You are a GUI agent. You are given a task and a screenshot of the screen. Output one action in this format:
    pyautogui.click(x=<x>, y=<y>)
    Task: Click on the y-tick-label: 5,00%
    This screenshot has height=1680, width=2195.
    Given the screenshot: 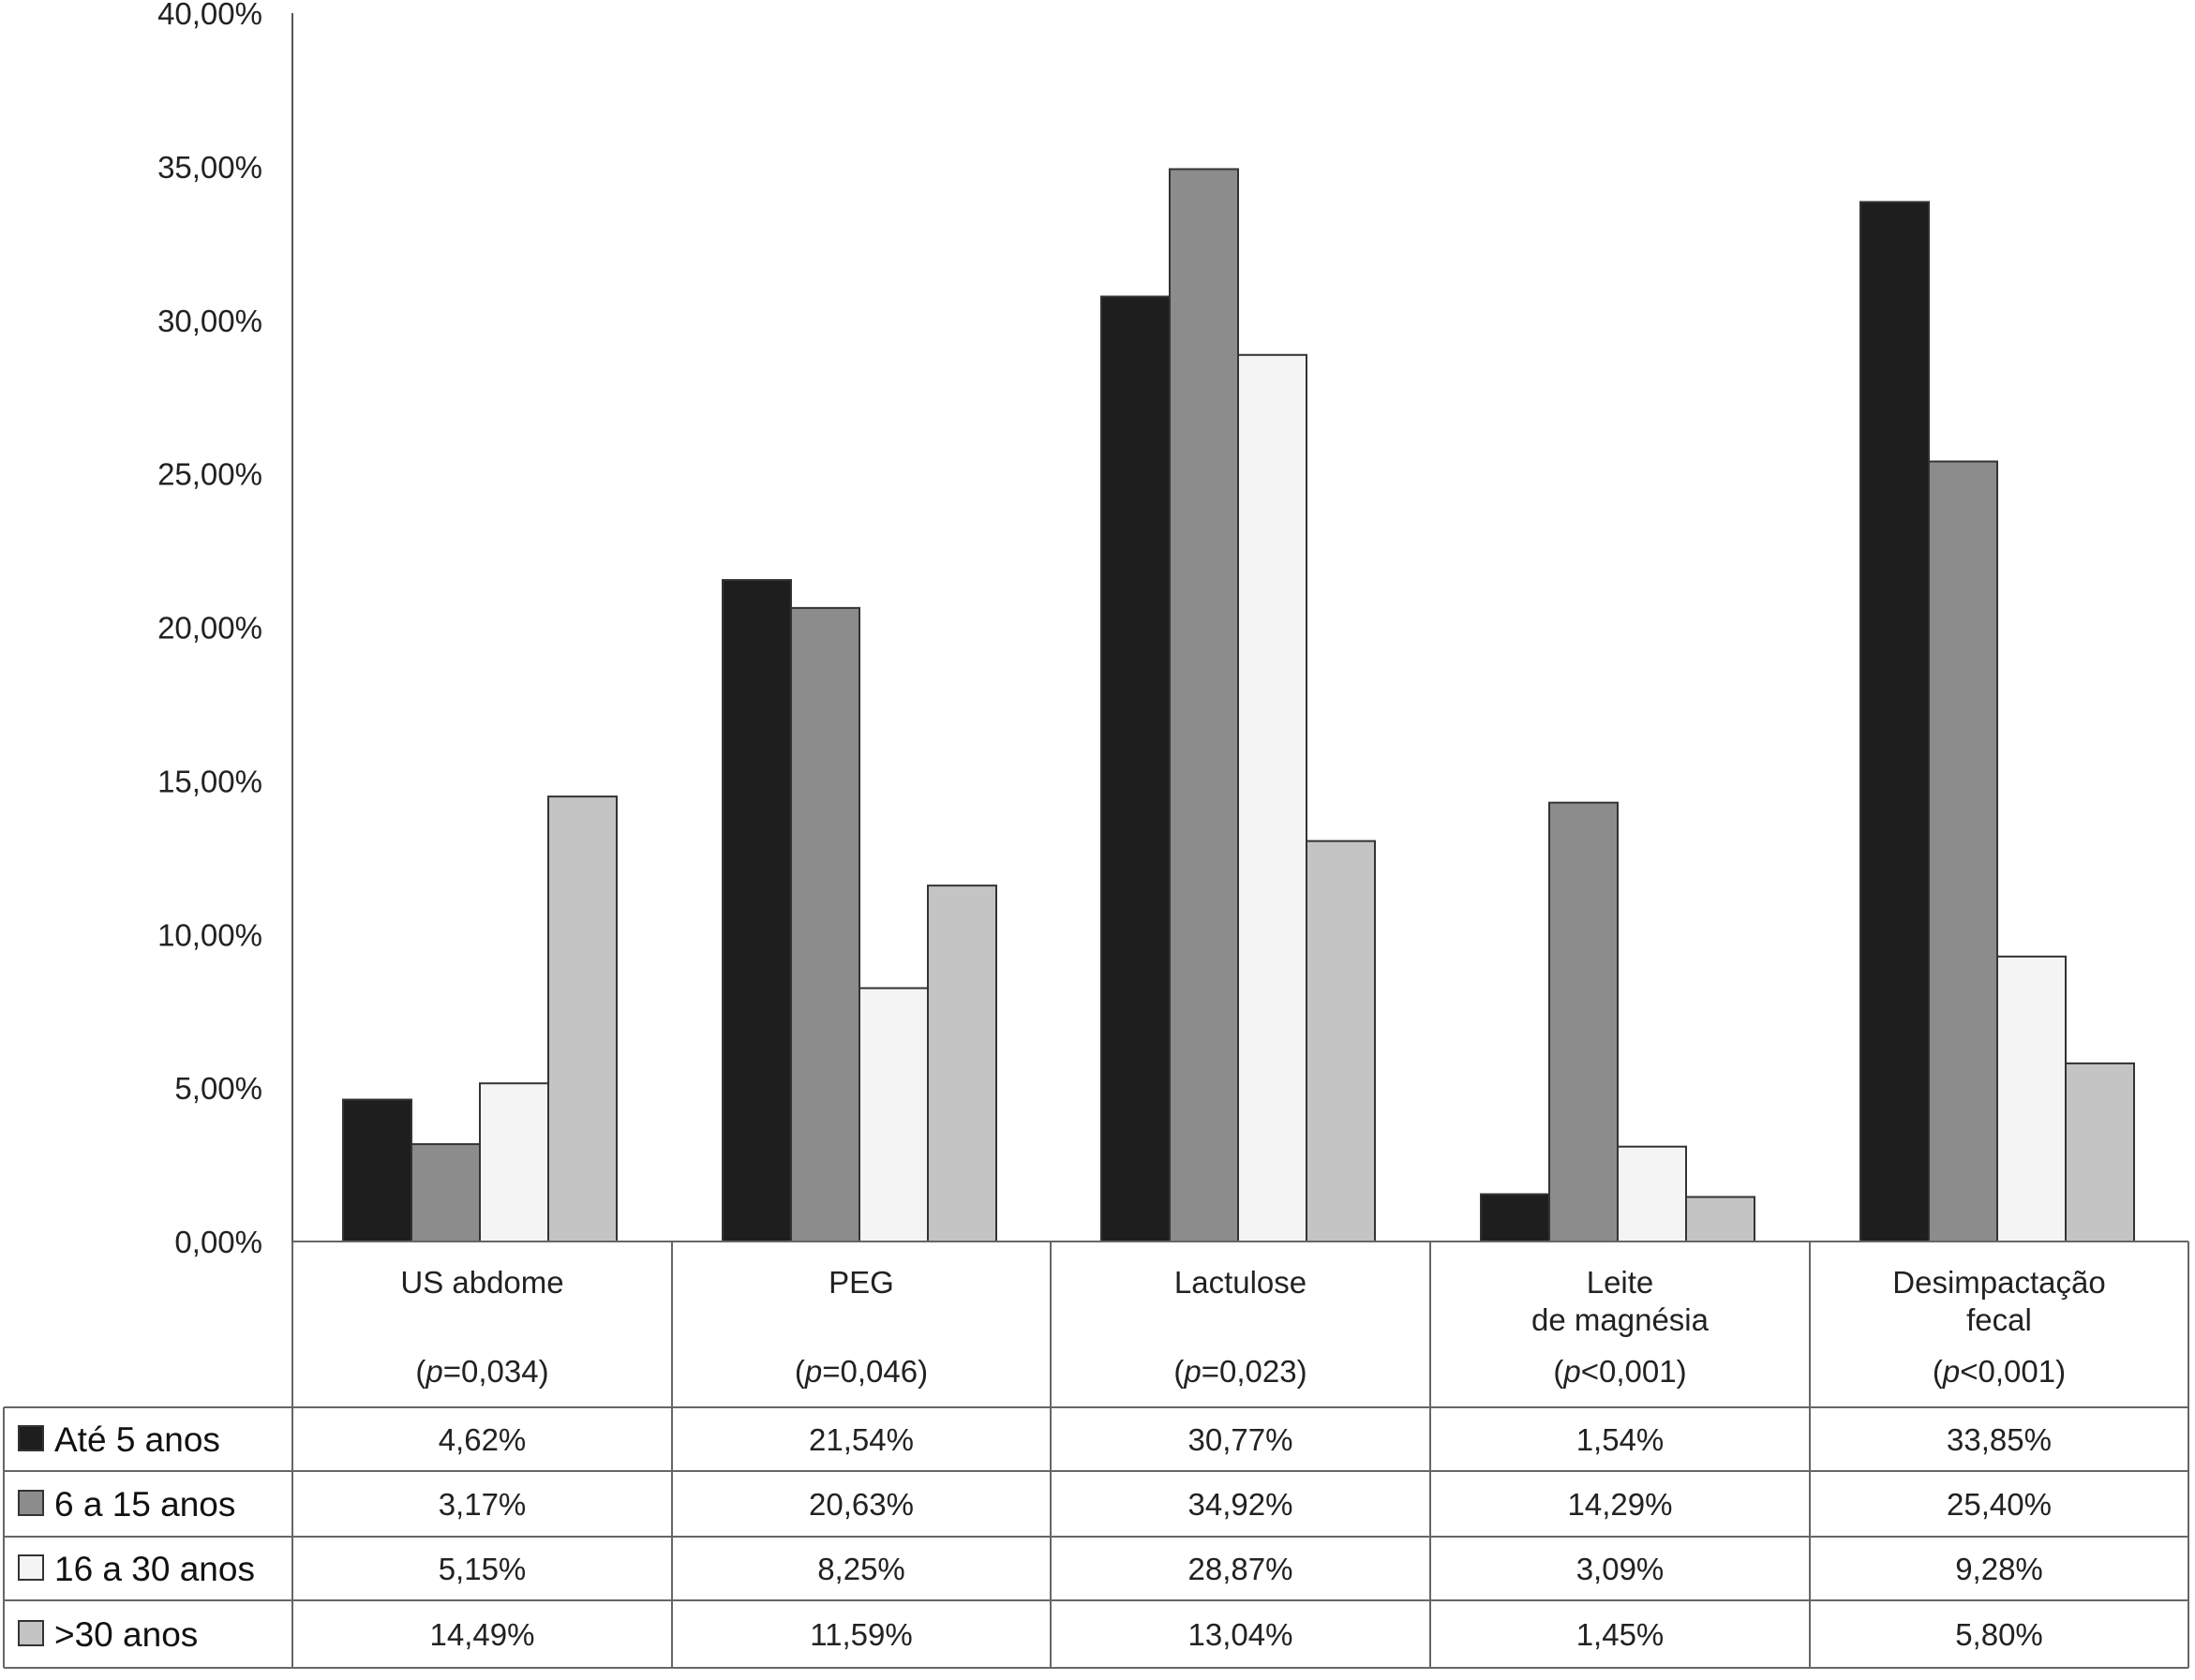 What is the action you would take?
    pyautogui.click(x=218, y=1088)
    